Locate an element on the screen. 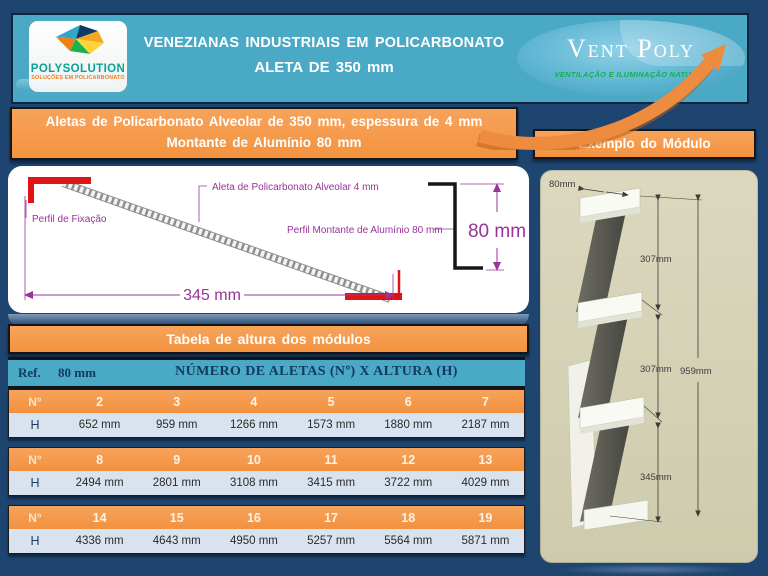  slide-title-line2: ALETA DE 350 mm is located at coordinates (324, 67).